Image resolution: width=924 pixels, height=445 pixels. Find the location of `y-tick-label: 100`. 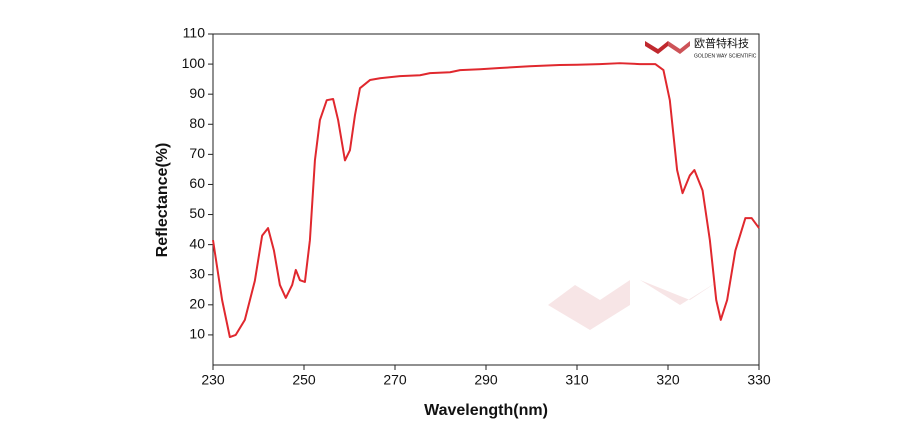

y-tick-label: 100 is located at coordinates (194, 63).